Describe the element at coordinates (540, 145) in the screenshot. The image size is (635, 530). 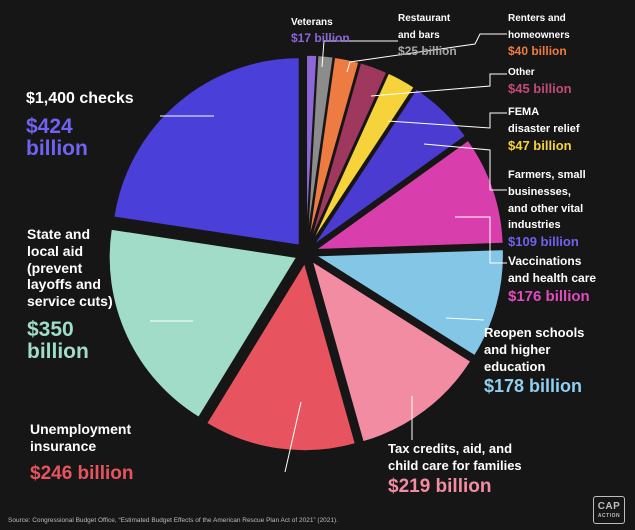
I see `slice-value: $47 billion` at that location.